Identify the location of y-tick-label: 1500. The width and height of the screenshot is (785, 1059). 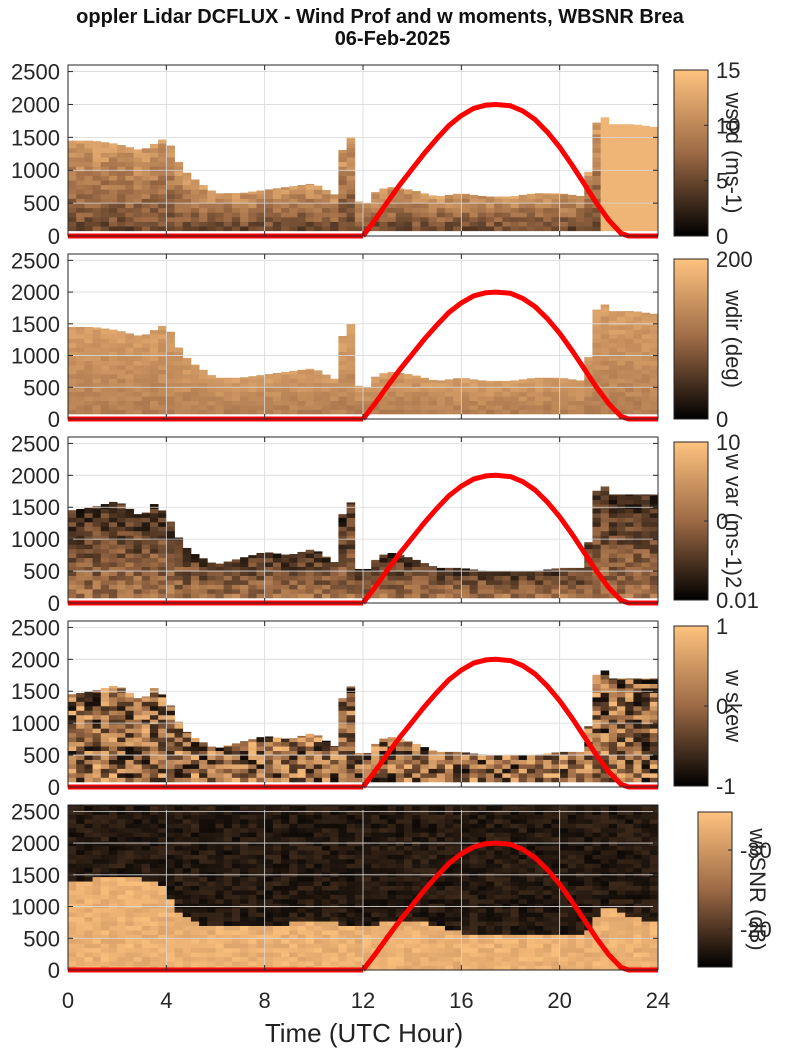
(35, 137).